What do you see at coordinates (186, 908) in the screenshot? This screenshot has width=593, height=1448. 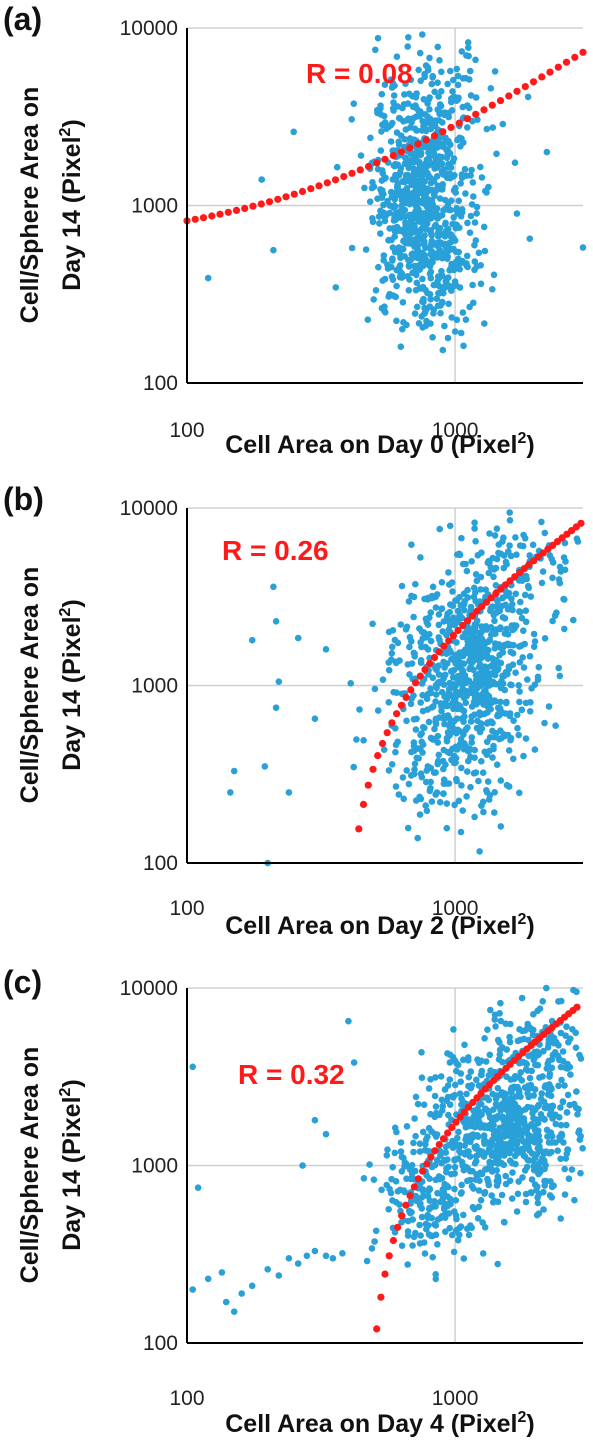 I see `x-tick-label: 100` at bounding box center [186, 908].